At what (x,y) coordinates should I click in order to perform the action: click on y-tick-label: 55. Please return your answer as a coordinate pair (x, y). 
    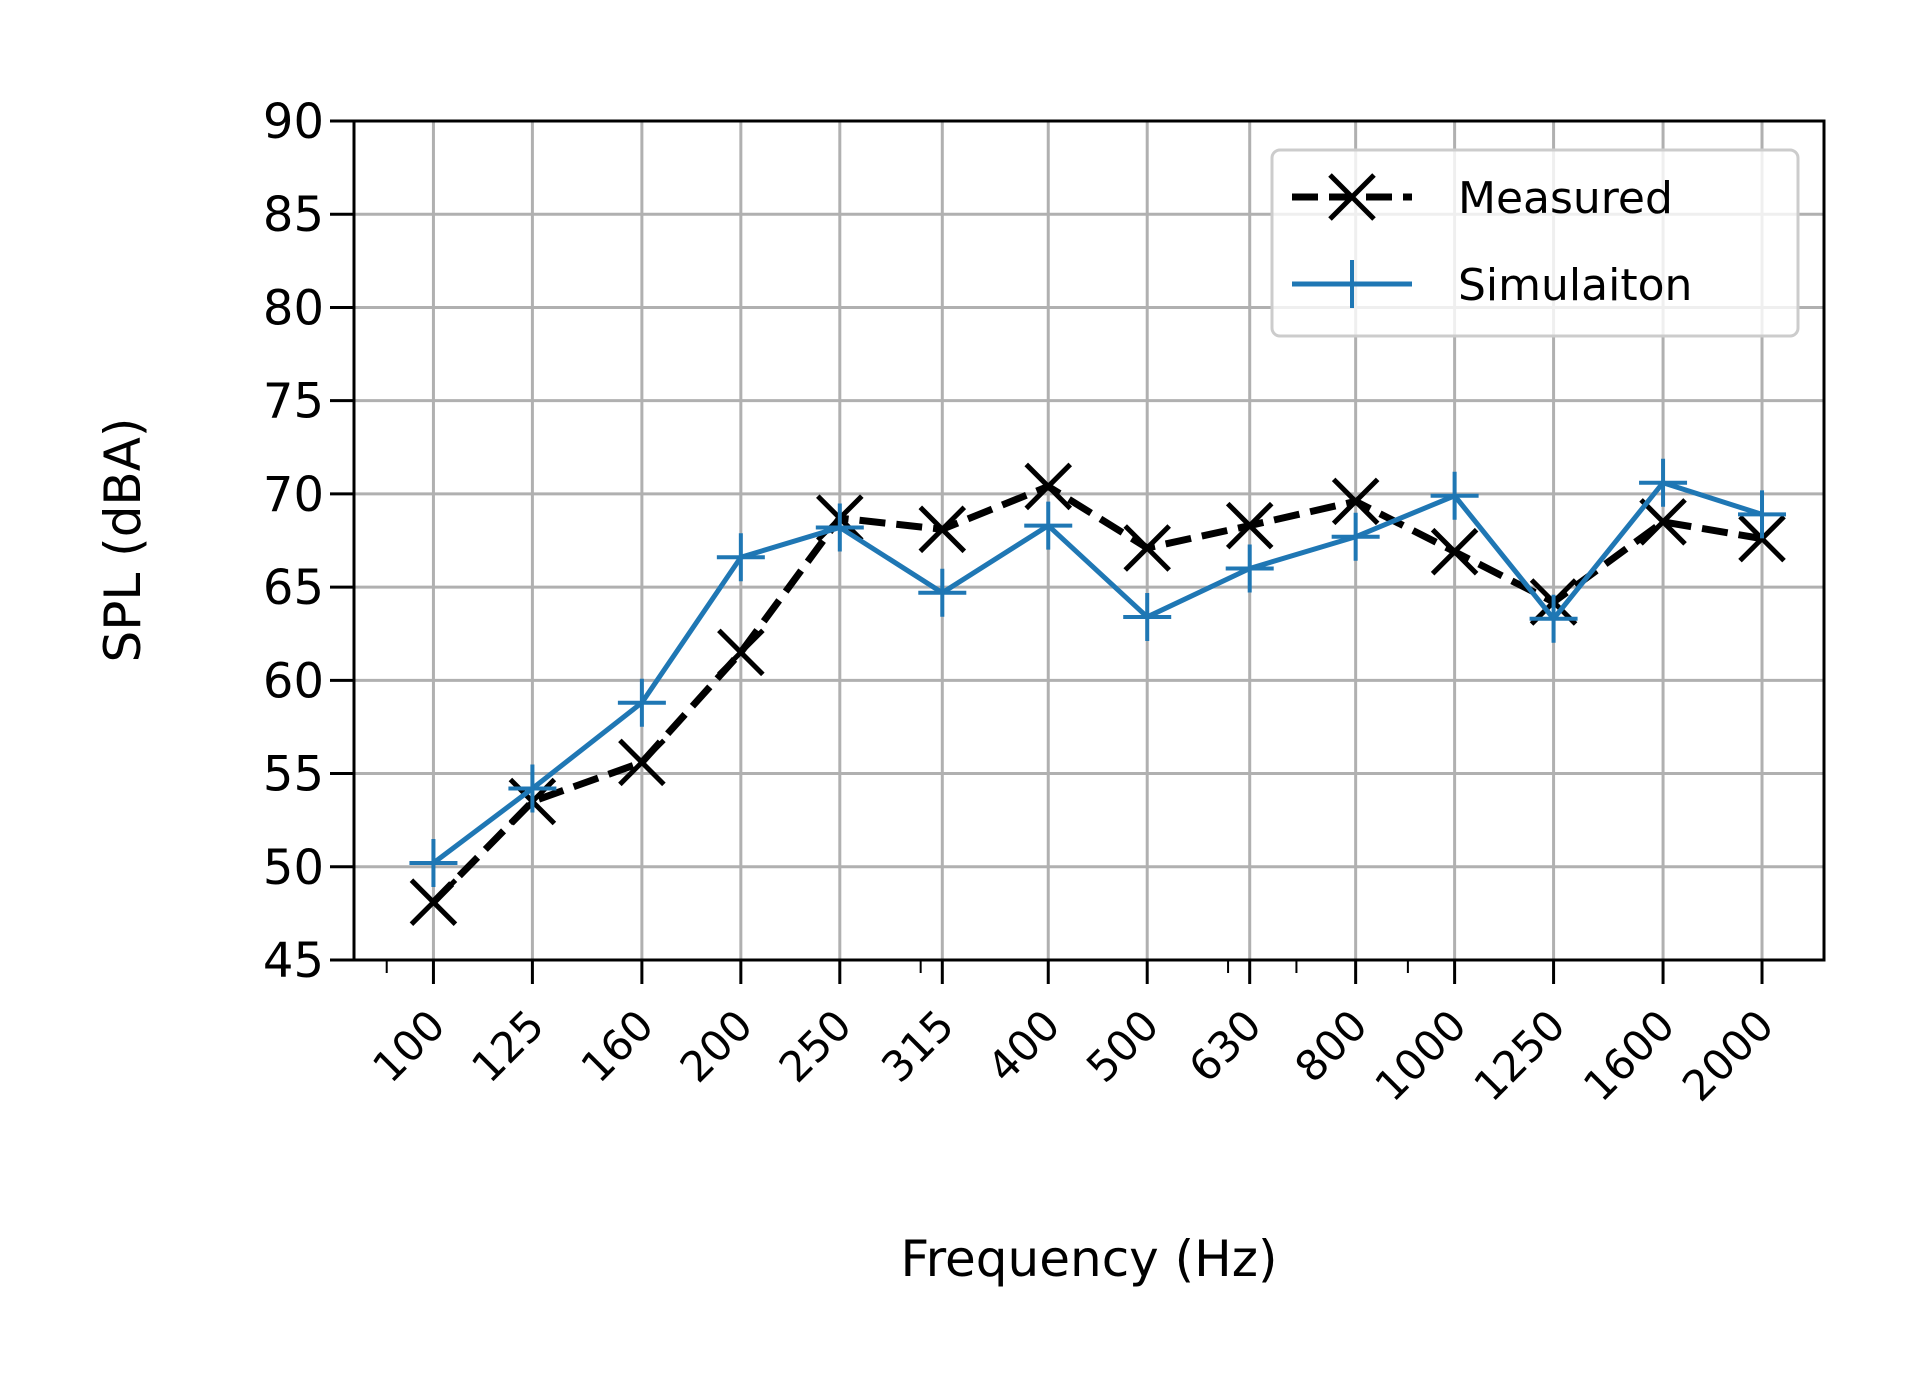
    Looking at the image, I should click on (293, 775).